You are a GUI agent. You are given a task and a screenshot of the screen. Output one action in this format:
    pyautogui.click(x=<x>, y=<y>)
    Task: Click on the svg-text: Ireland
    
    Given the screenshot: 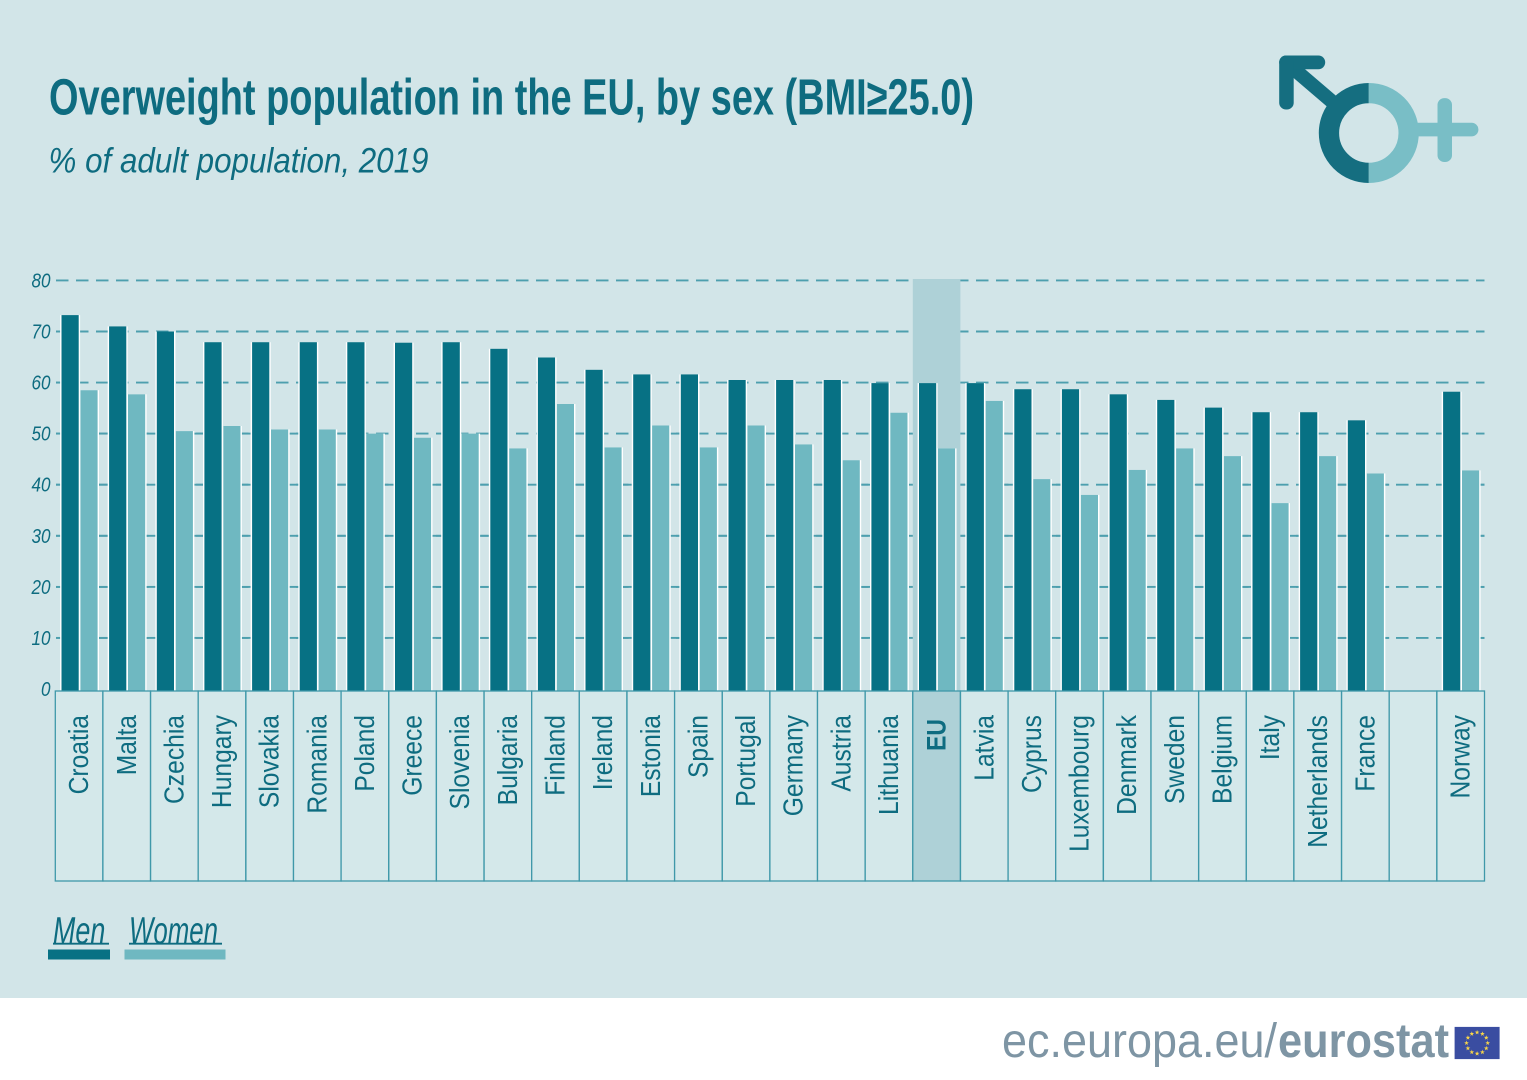 What is the action you would take?
    pyautogui.click(x=603, y=752)
    